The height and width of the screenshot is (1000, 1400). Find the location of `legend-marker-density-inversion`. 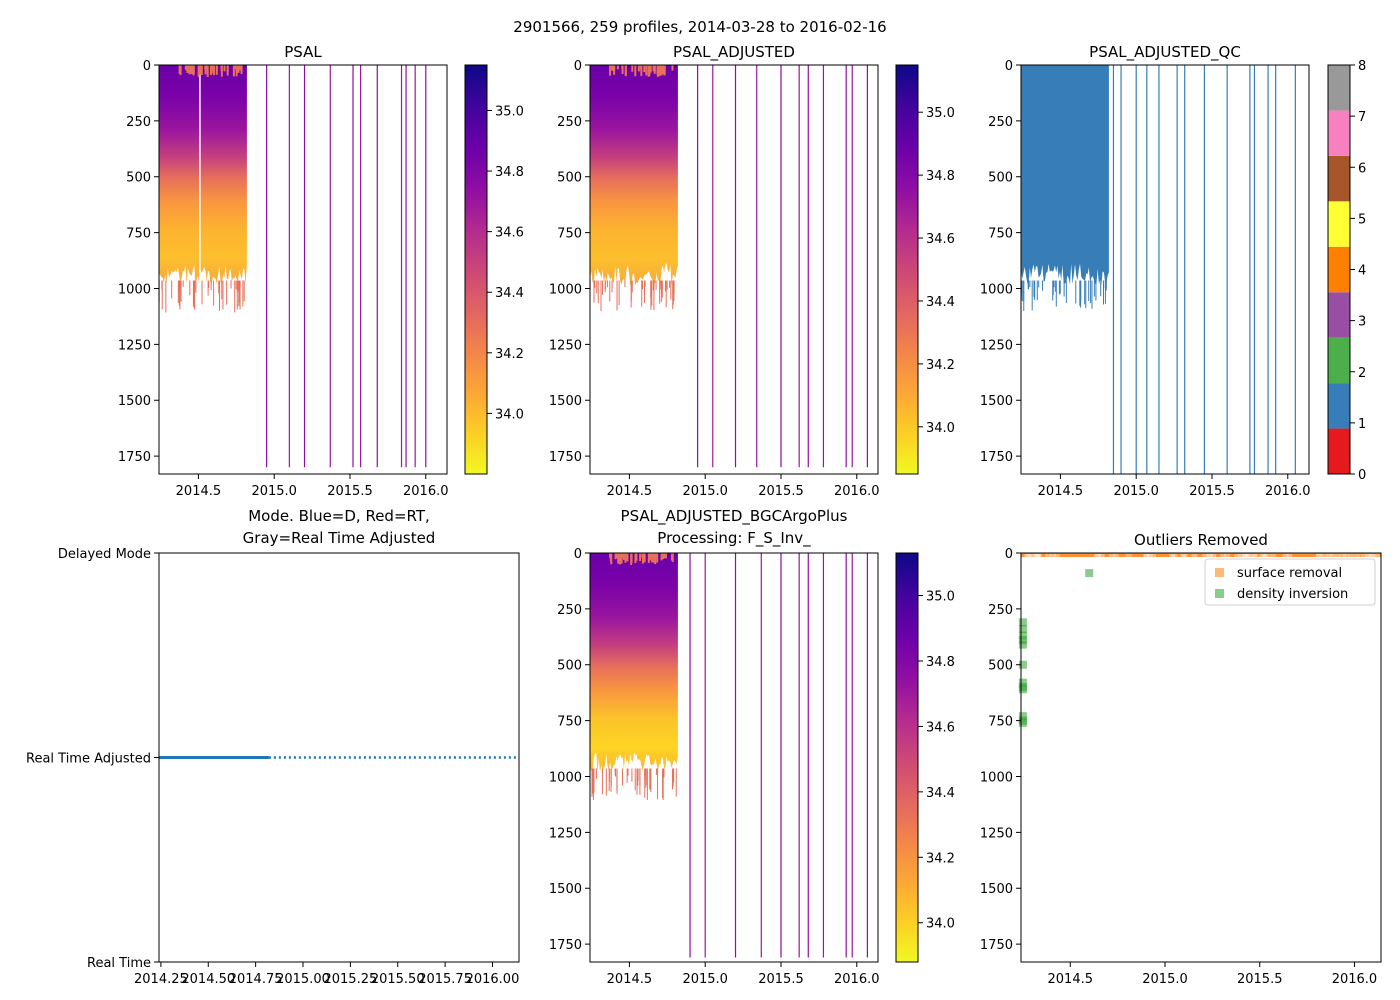

legend-marker-density-inversion is located at coordinates (1219, 593).